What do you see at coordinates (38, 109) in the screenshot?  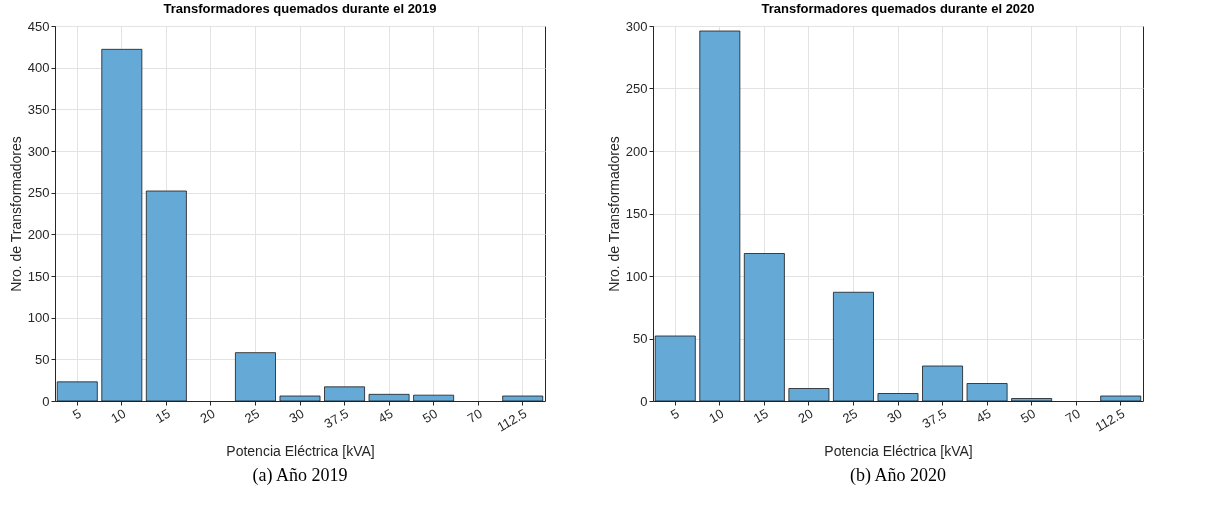 I see `y-tick-label: 350` at bounding box center [38, 109].